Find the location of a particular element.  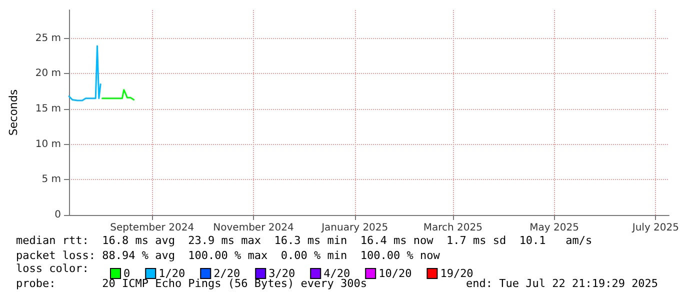

y-tick-label: 0 is located at coordinates (57, 215).